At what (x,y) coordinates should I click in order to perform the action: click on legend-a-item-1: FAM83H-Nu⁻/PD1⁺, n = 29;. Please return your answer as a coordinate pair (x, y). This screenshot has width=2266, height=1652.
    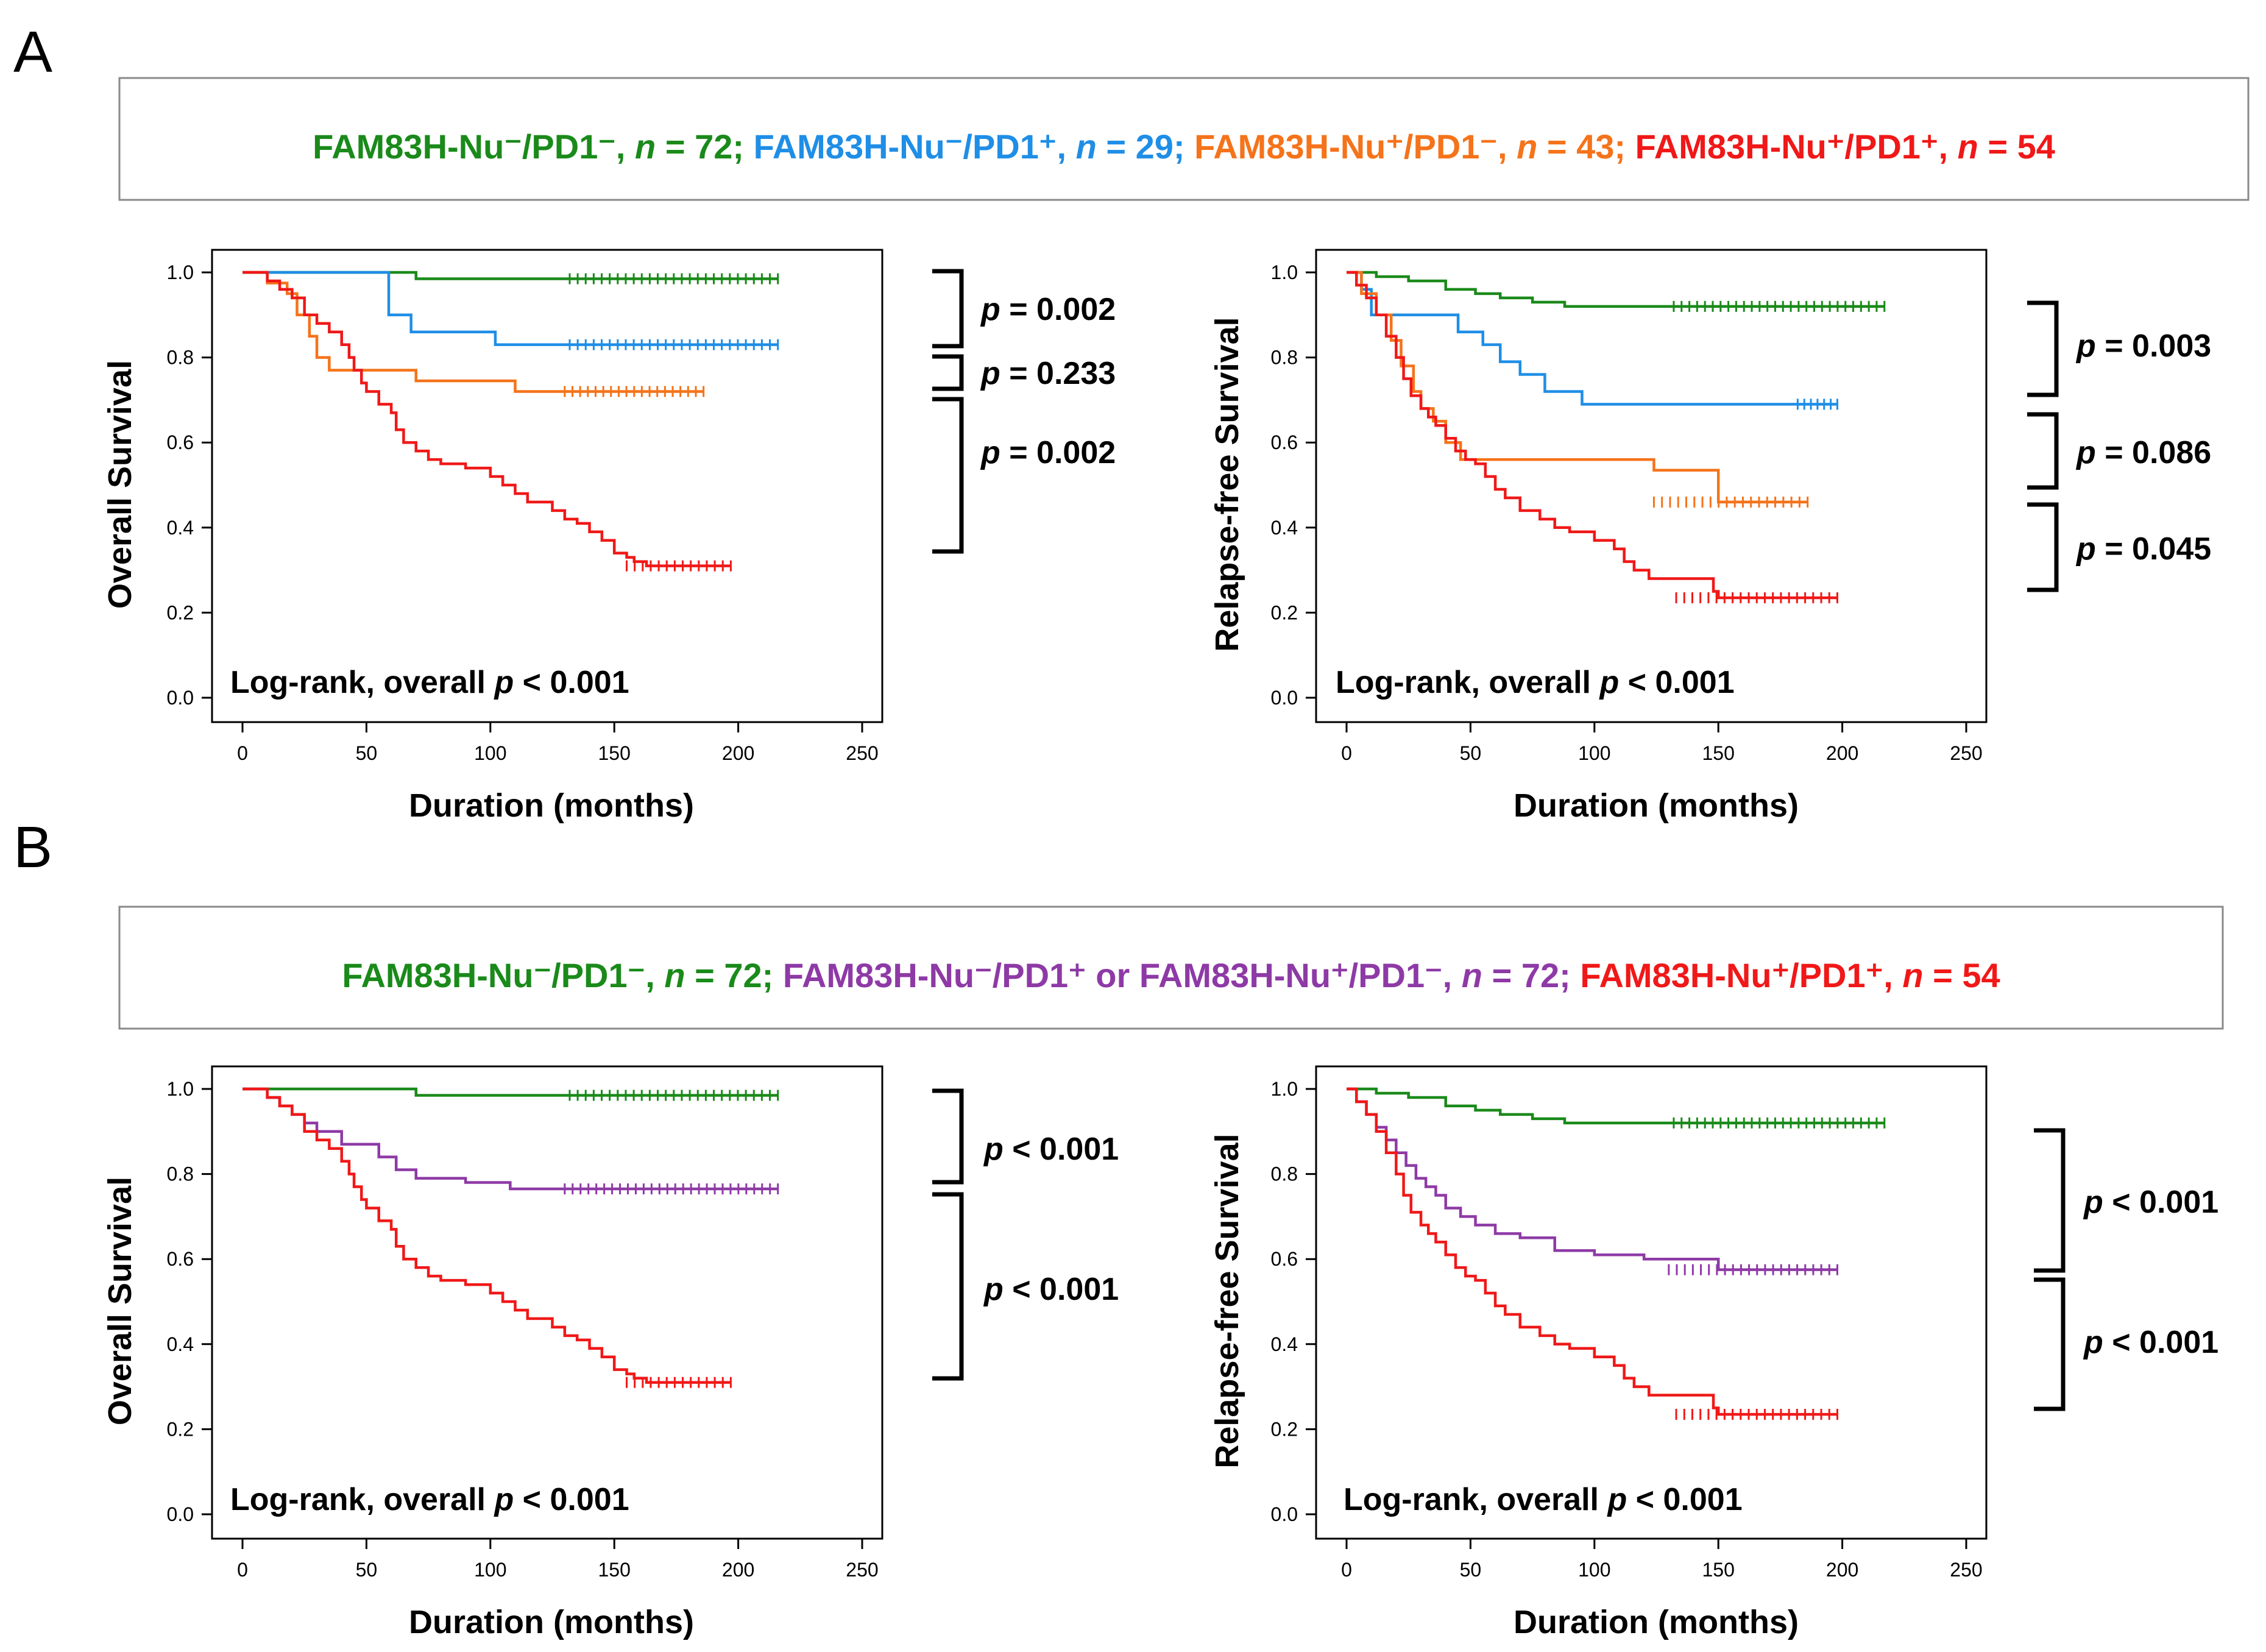
    Looking at the image, I should click on (974, 146).